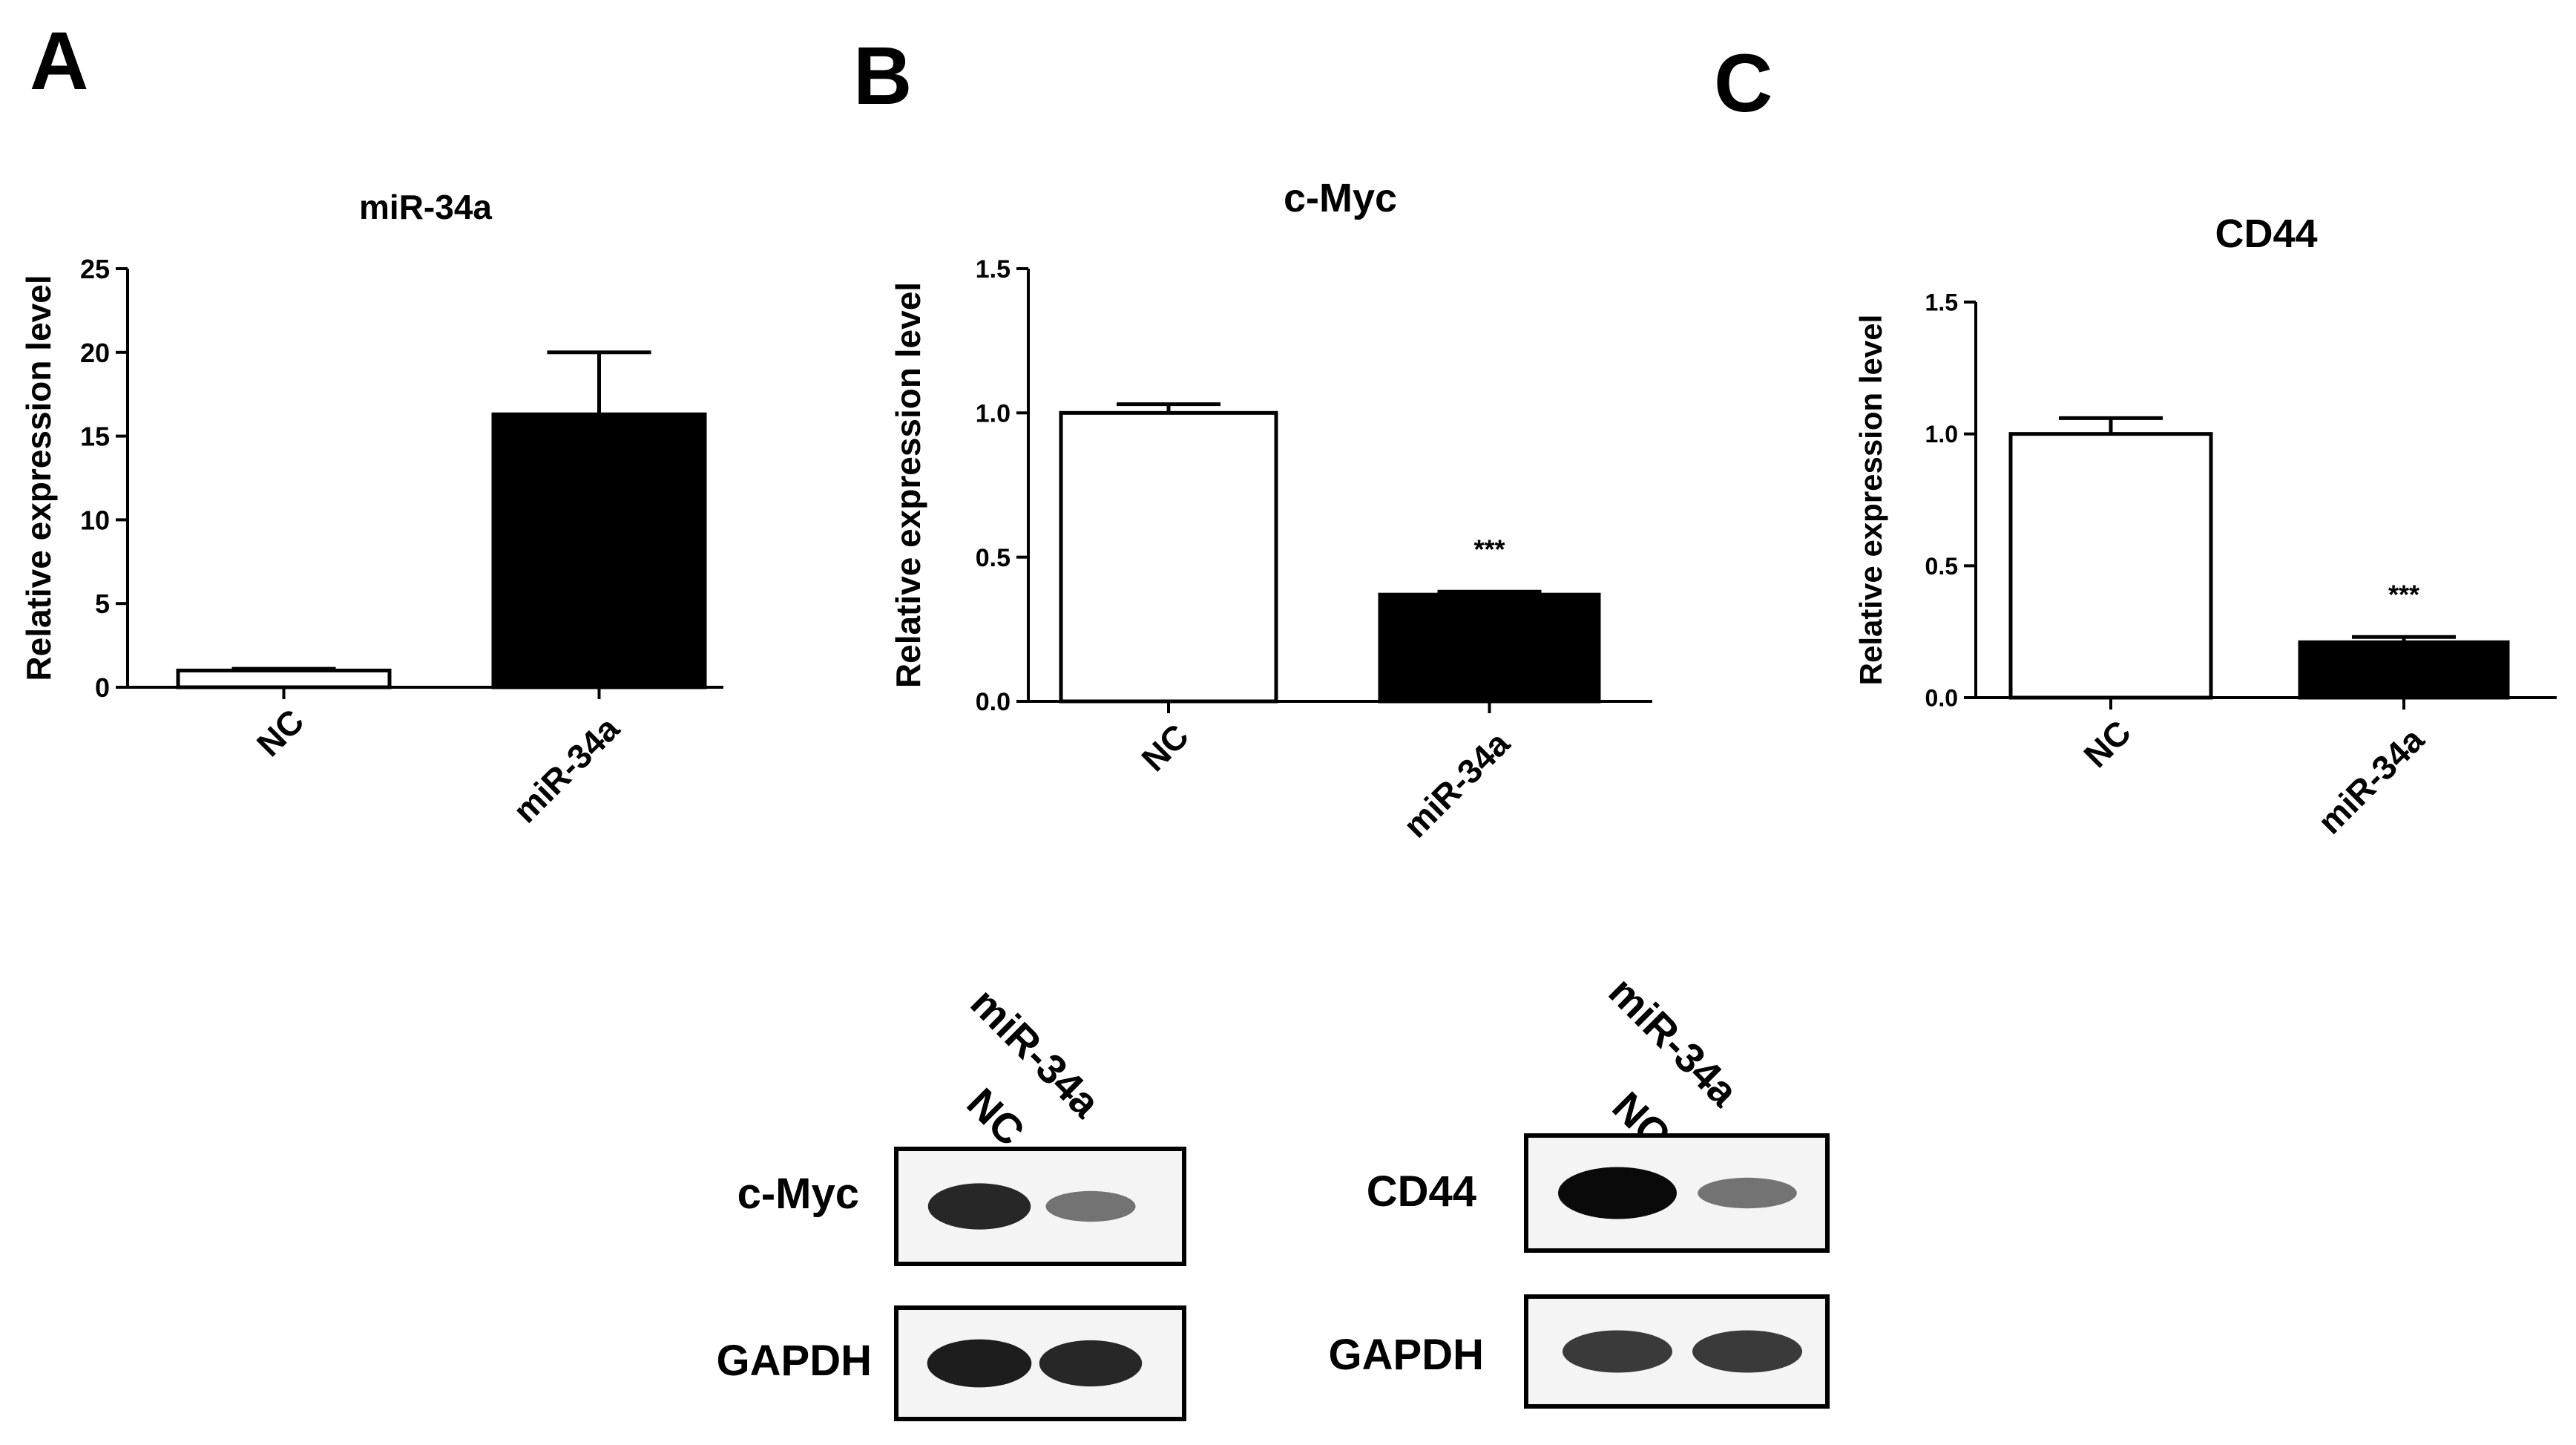  What do you see at coordinates (1421, 1191) in the screenshot?
I see `blot-row-label: CD44` at bounding box center [1421, 1191].